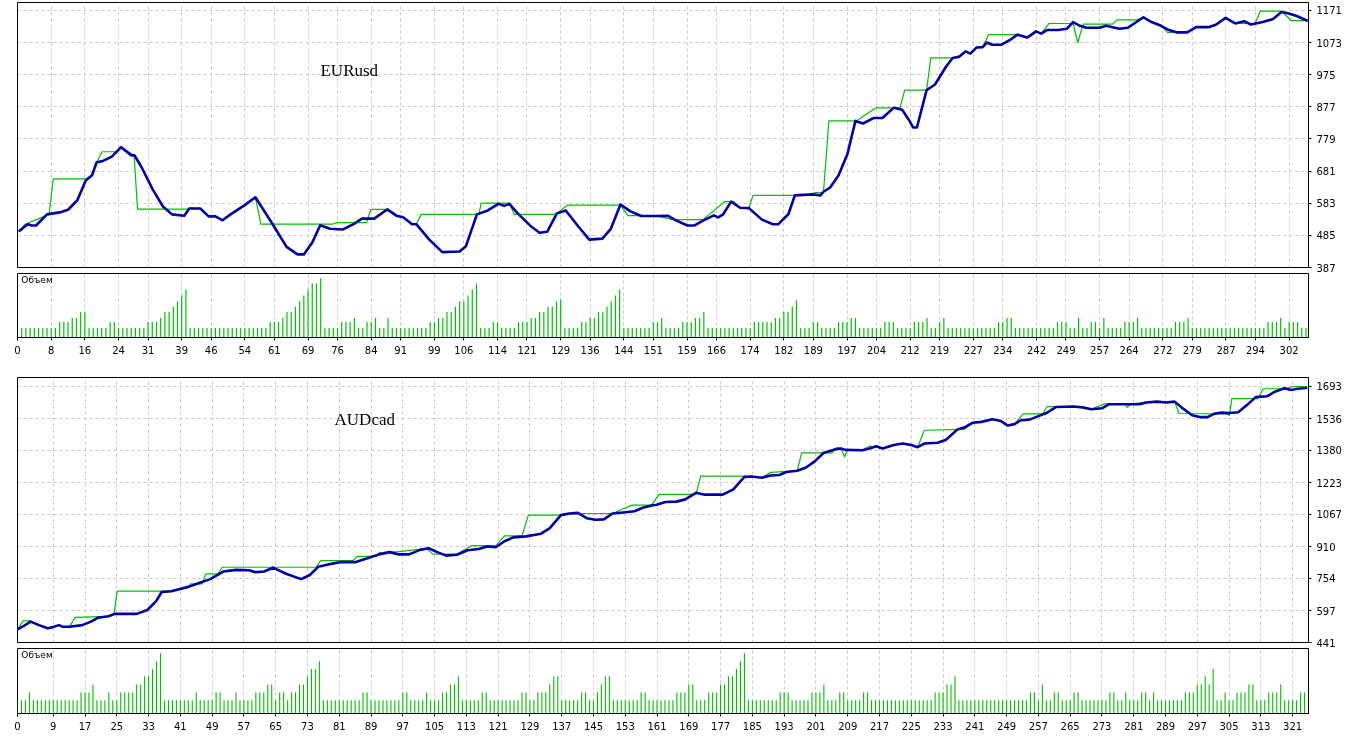  Describe the element at coordinates (975, 726) in the screenshot. I see `x-tick-label: 241` at that location.